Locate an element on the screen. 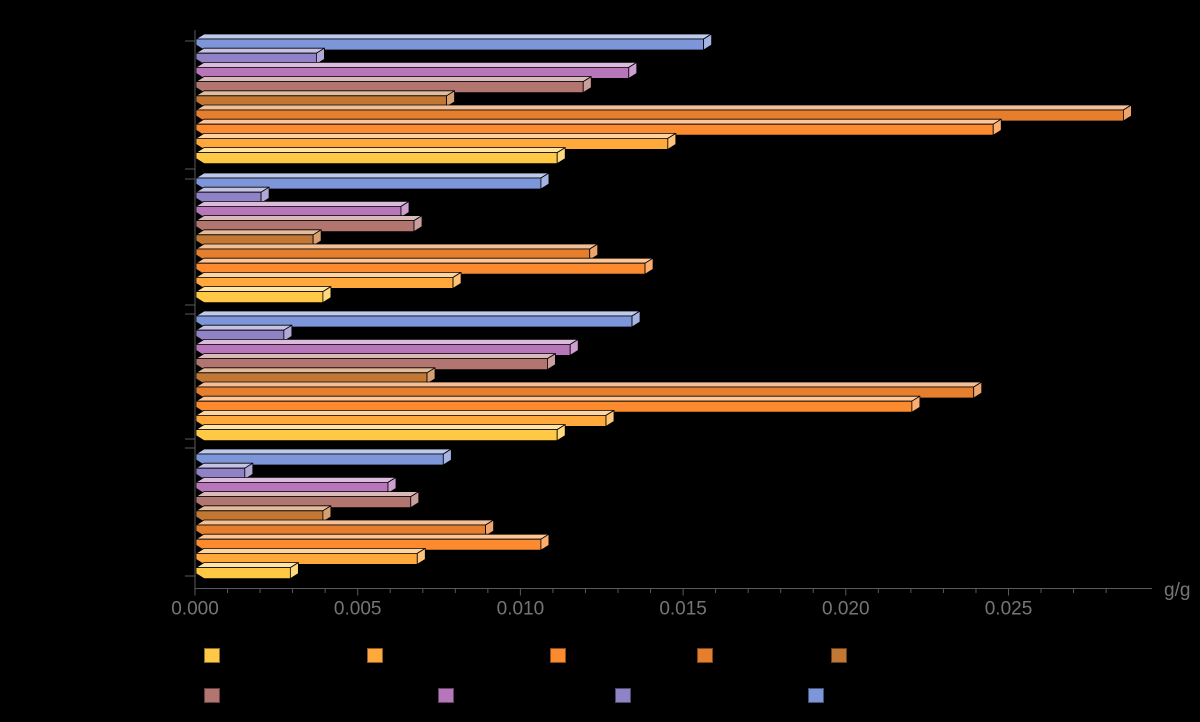  legend-swatch-series-3-orange is located at coordinates (558, 655).